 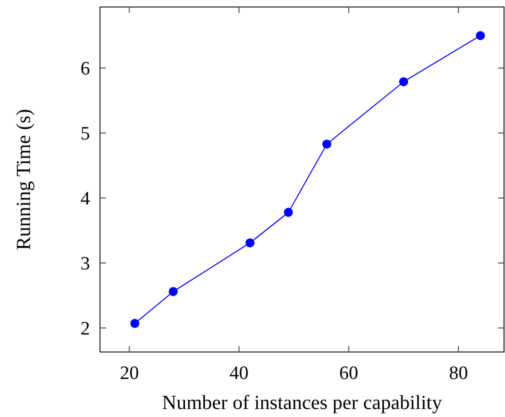 I want to click on y-tick-label: 5, so click(x=85, y=134).